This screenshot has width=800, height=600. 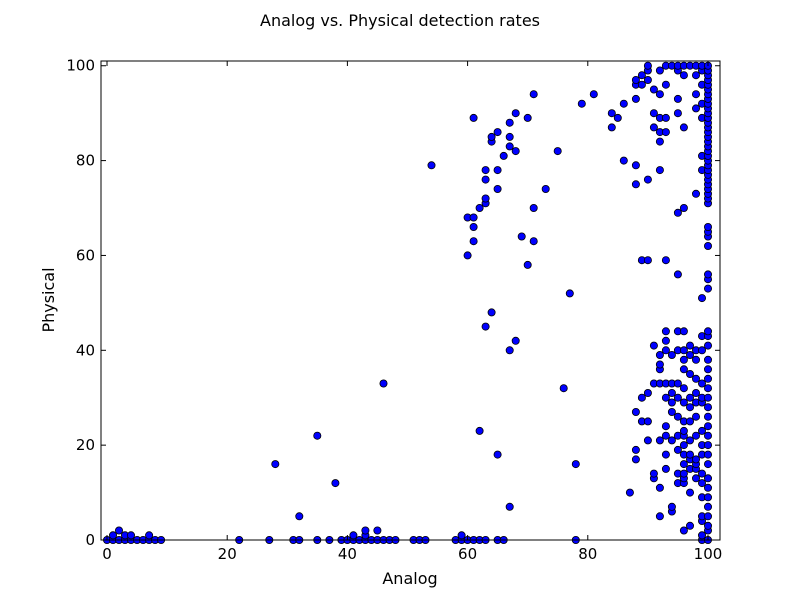 What do you see at coordinates (347, 554) in the screenshot?
I see `x-tick-label: 40` at bounding box center [347, 554].